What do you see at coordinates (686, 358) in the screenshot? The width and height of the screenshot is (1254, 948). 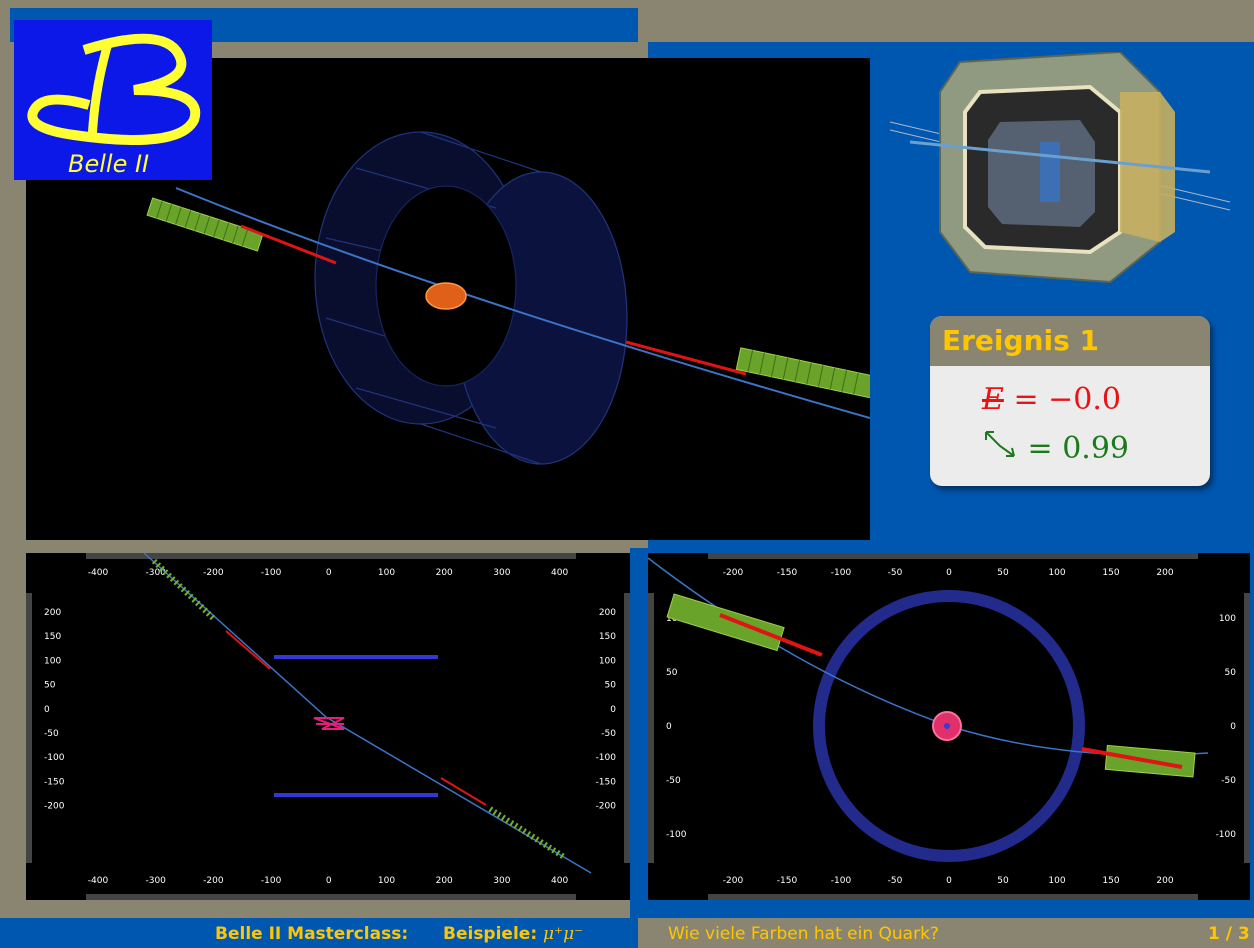 I see `muon-hits-right-3d` at bounding box center [686, 358].